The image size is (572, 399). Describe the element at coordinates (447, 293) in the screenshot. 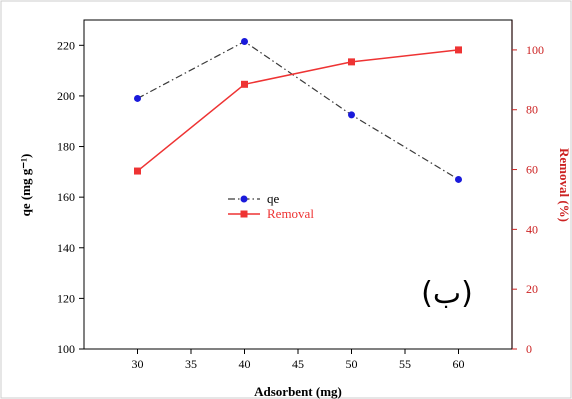

I see `panel-label: (ب)` at that location.